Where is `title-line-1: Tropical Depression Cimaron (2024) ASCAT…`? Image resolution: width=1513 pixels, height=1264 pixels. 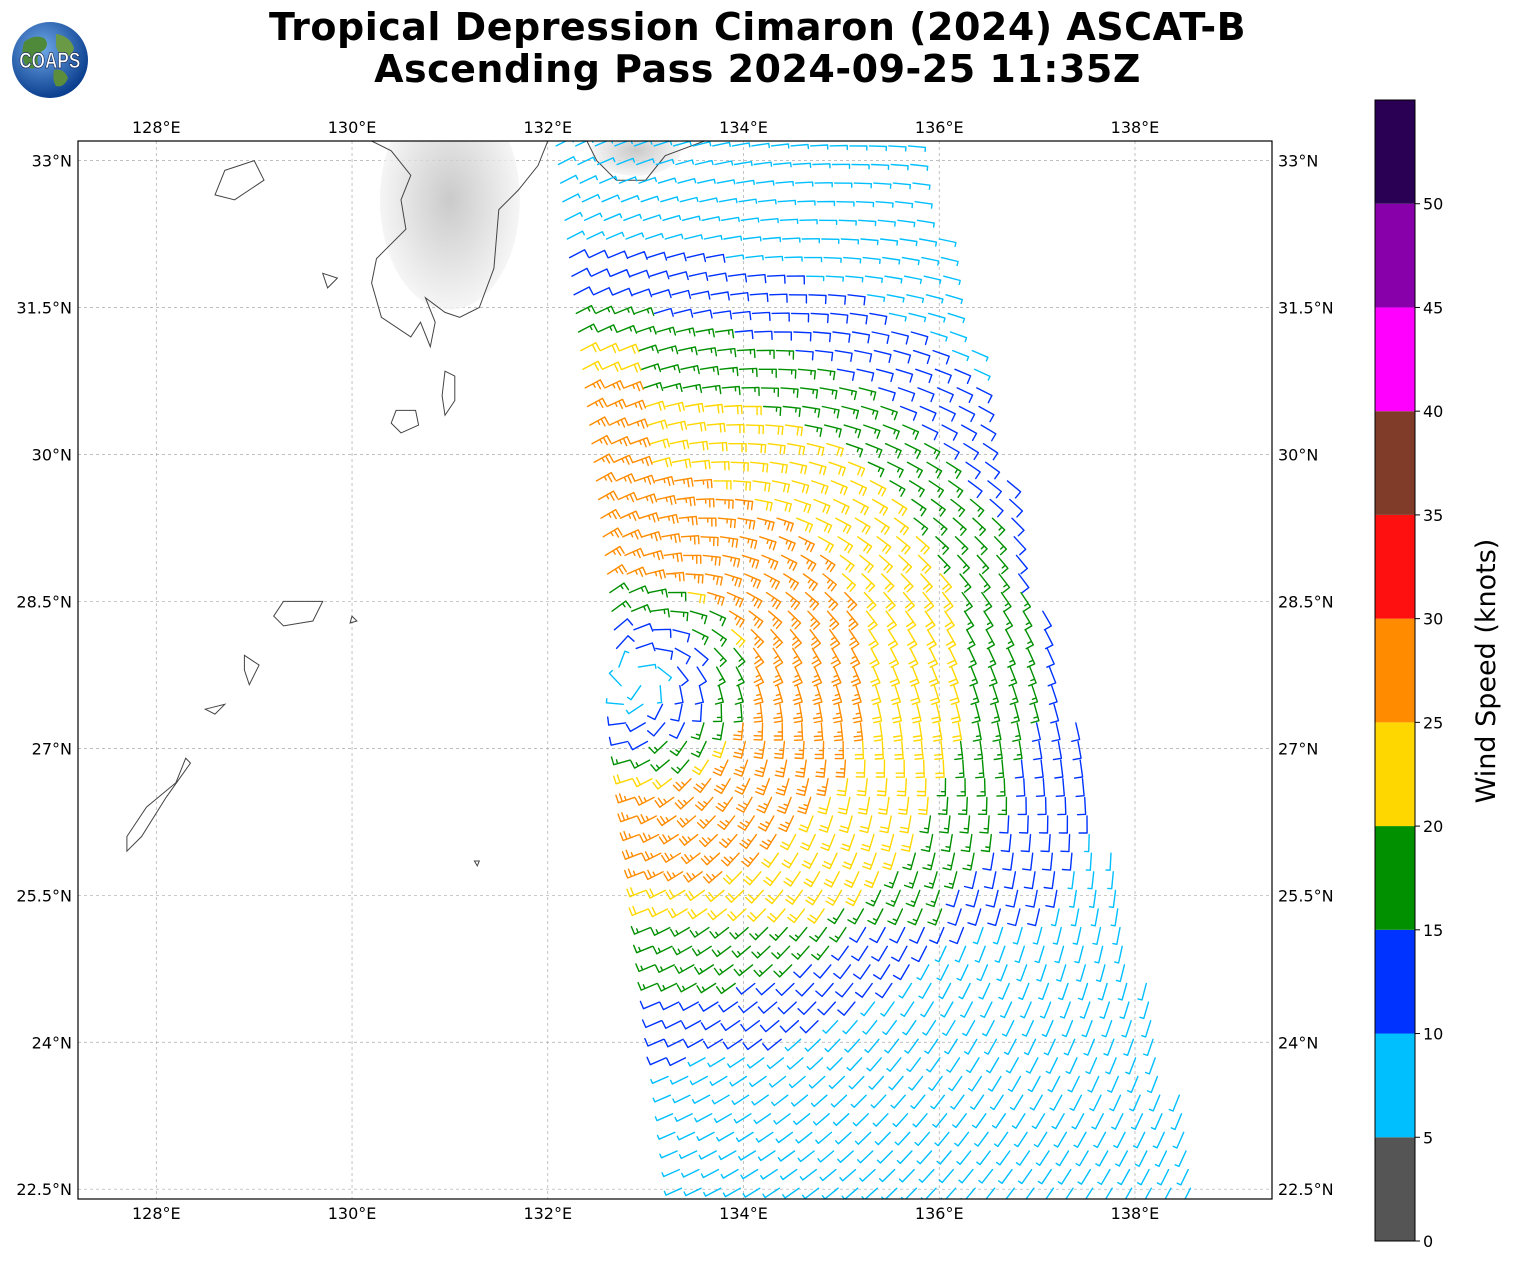 title-line-1: Tropical Depression Cimaron (2024) ASCAT… is located at coordinates (757, 27).